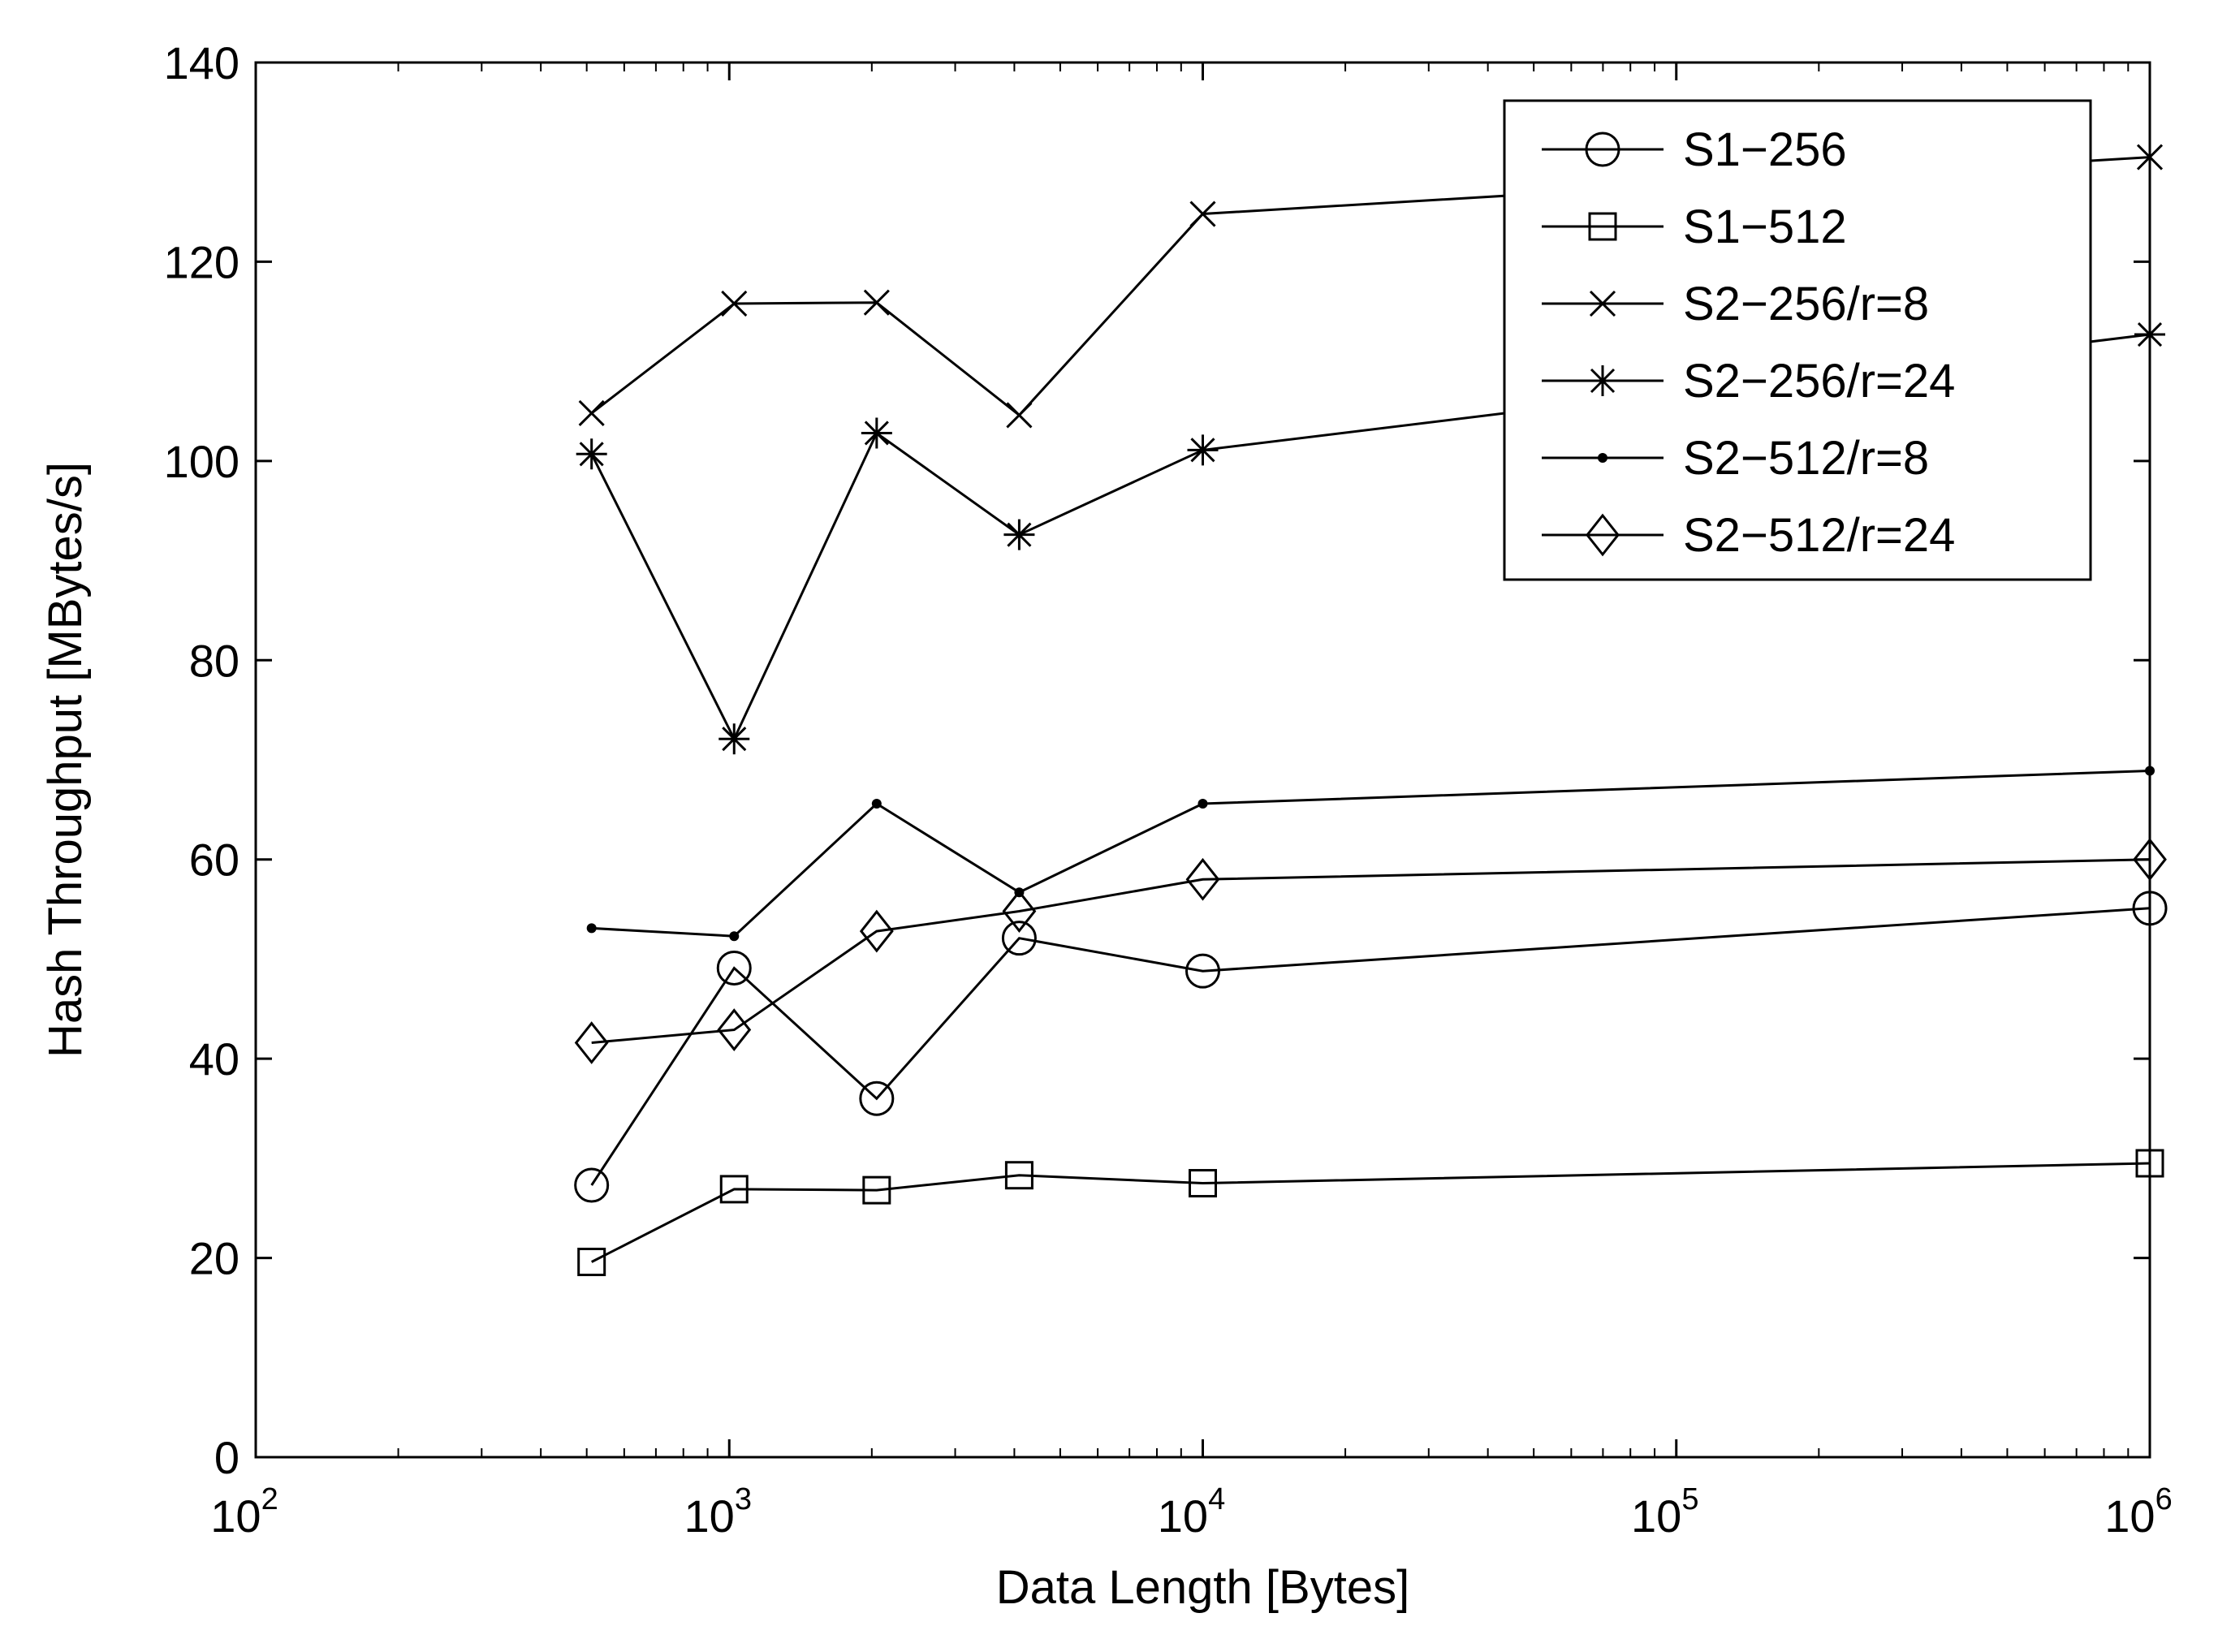 Image resolution: width=2231 pixels, height=1652 pixels. Describe the element at coordinates (270, 1499) in the screenshot. I see `x-tick-exponent: 2` at that location.